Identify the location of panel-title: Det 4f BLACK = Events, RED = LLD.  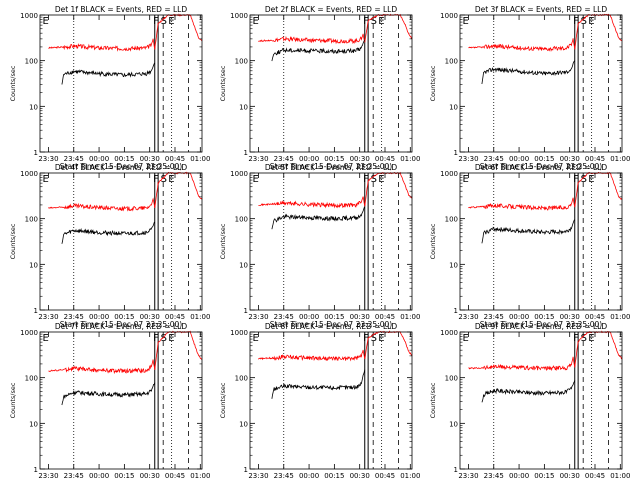
(121, 167).